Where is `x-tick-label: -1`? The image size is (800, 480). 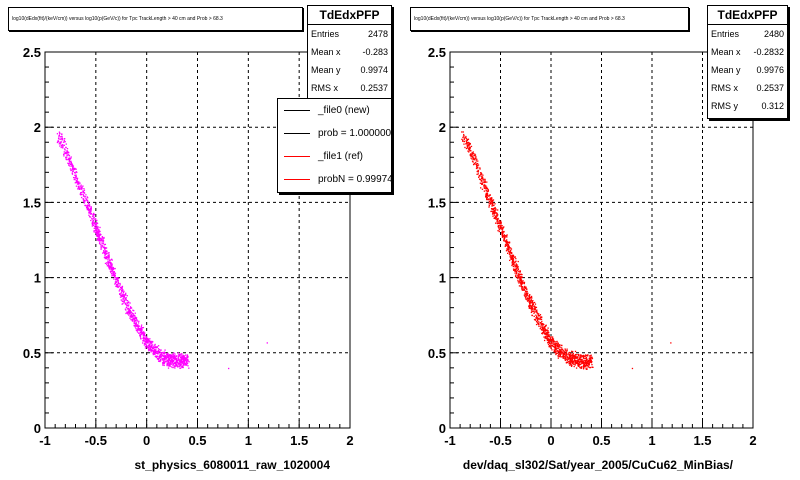
x-tick-label: -1 is located at coordinates (45, 440).